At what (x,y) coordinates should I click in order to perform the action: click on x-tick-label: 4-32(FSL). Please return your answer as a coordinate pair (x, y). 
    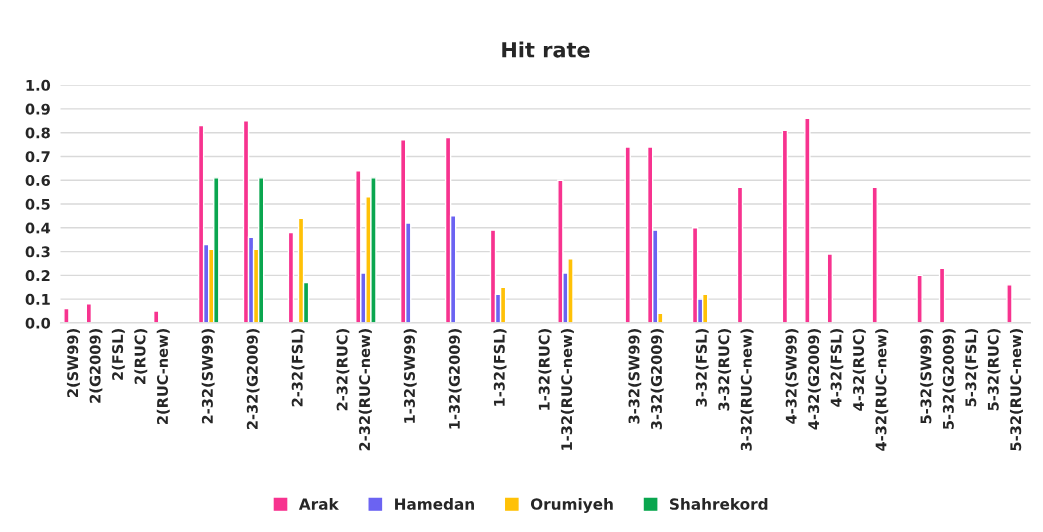
    Looking at the image, I should click on (837, 368).